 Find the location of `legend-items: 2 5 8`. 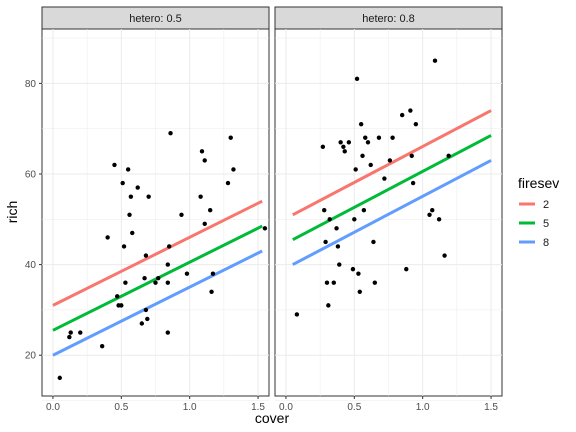

legend-items: 2 5 8 is located at coordinates (533, 223).